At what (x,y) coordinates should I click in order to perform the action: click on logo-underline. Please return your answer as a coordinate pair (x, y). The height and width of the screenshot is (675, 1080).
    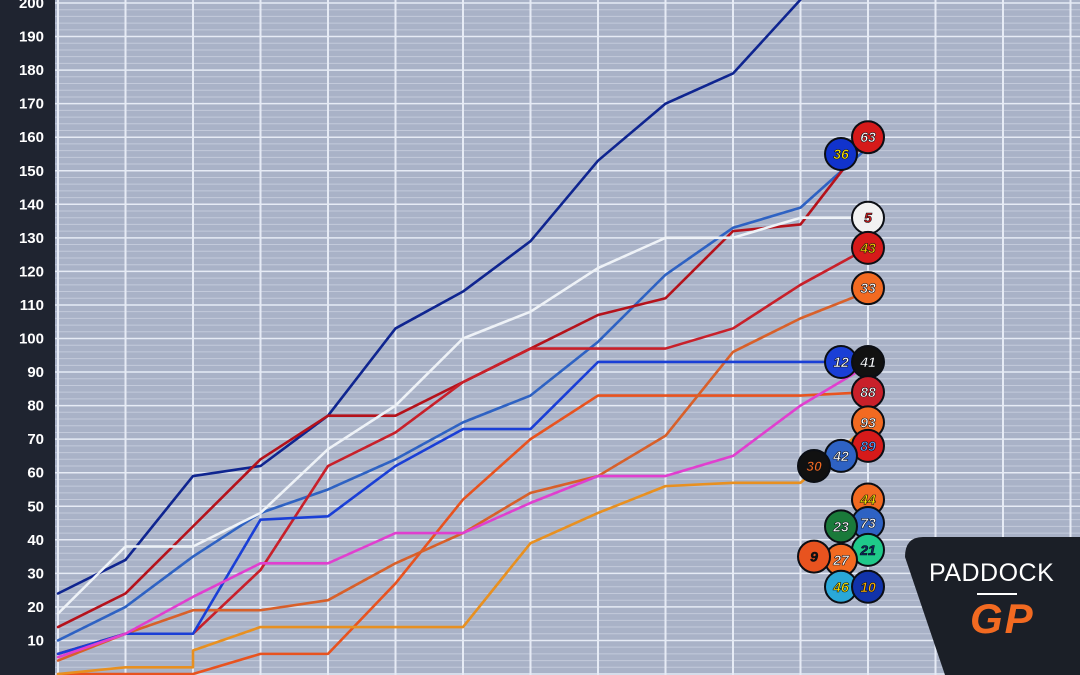
    Looking at the image, I should click on (997, 594).